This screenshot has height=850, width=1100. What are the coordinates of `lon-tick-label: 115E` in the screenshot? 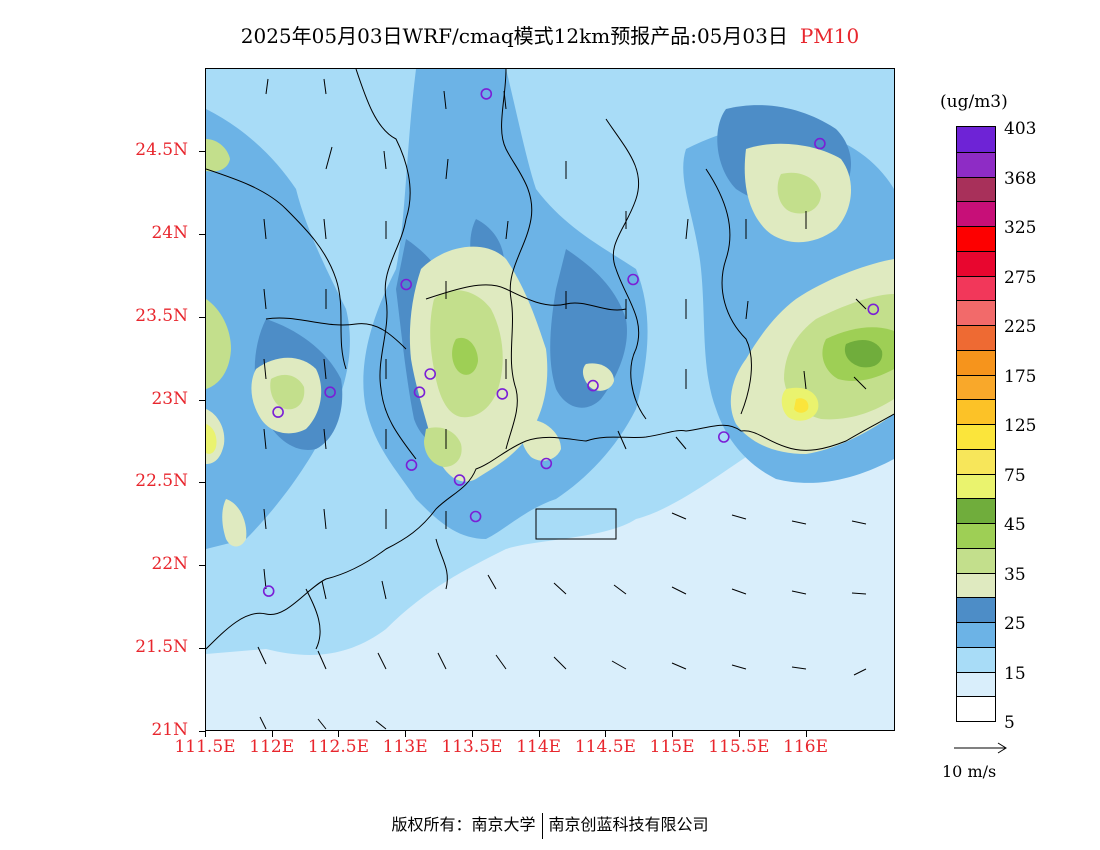 It's located at (672, 747).